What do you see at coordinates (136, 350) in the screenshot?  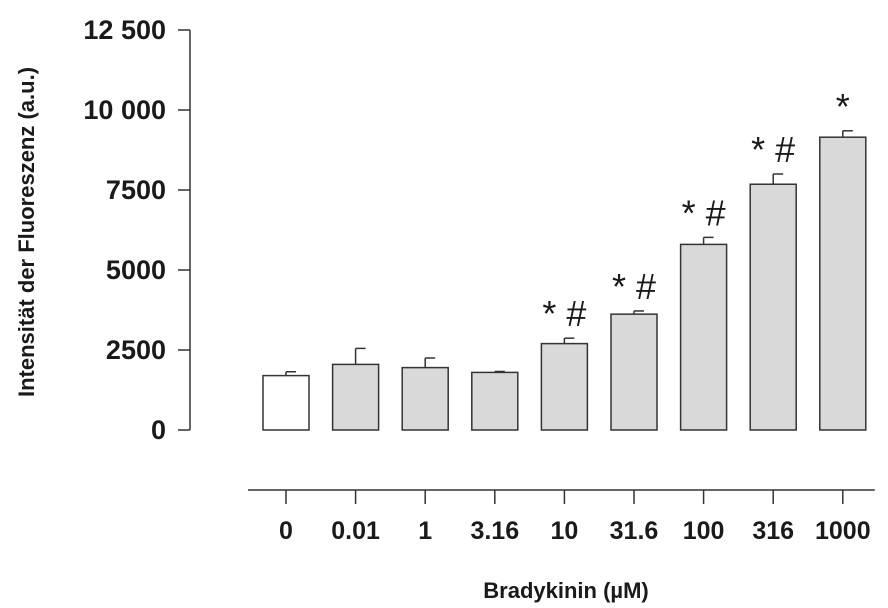 I see `y-tick-label: 2500` at bounding box center [136, 350].